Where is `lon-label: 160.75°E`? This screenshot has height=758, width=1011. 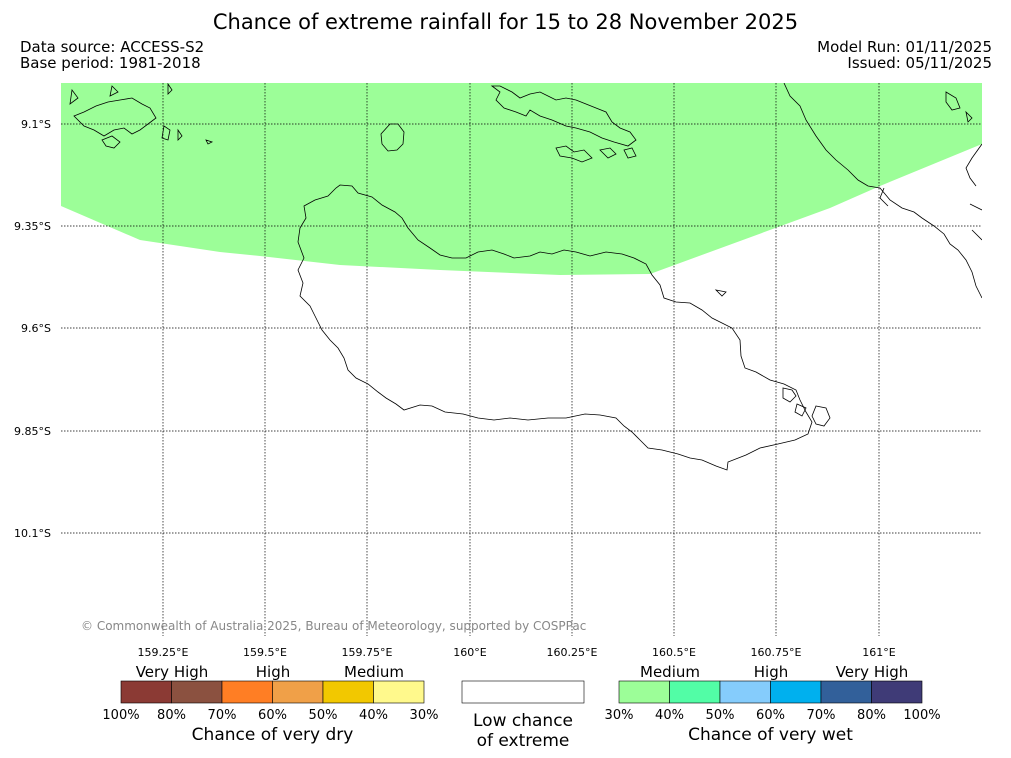
lon-label: 160.75°E is located at coordinates (776, 652).